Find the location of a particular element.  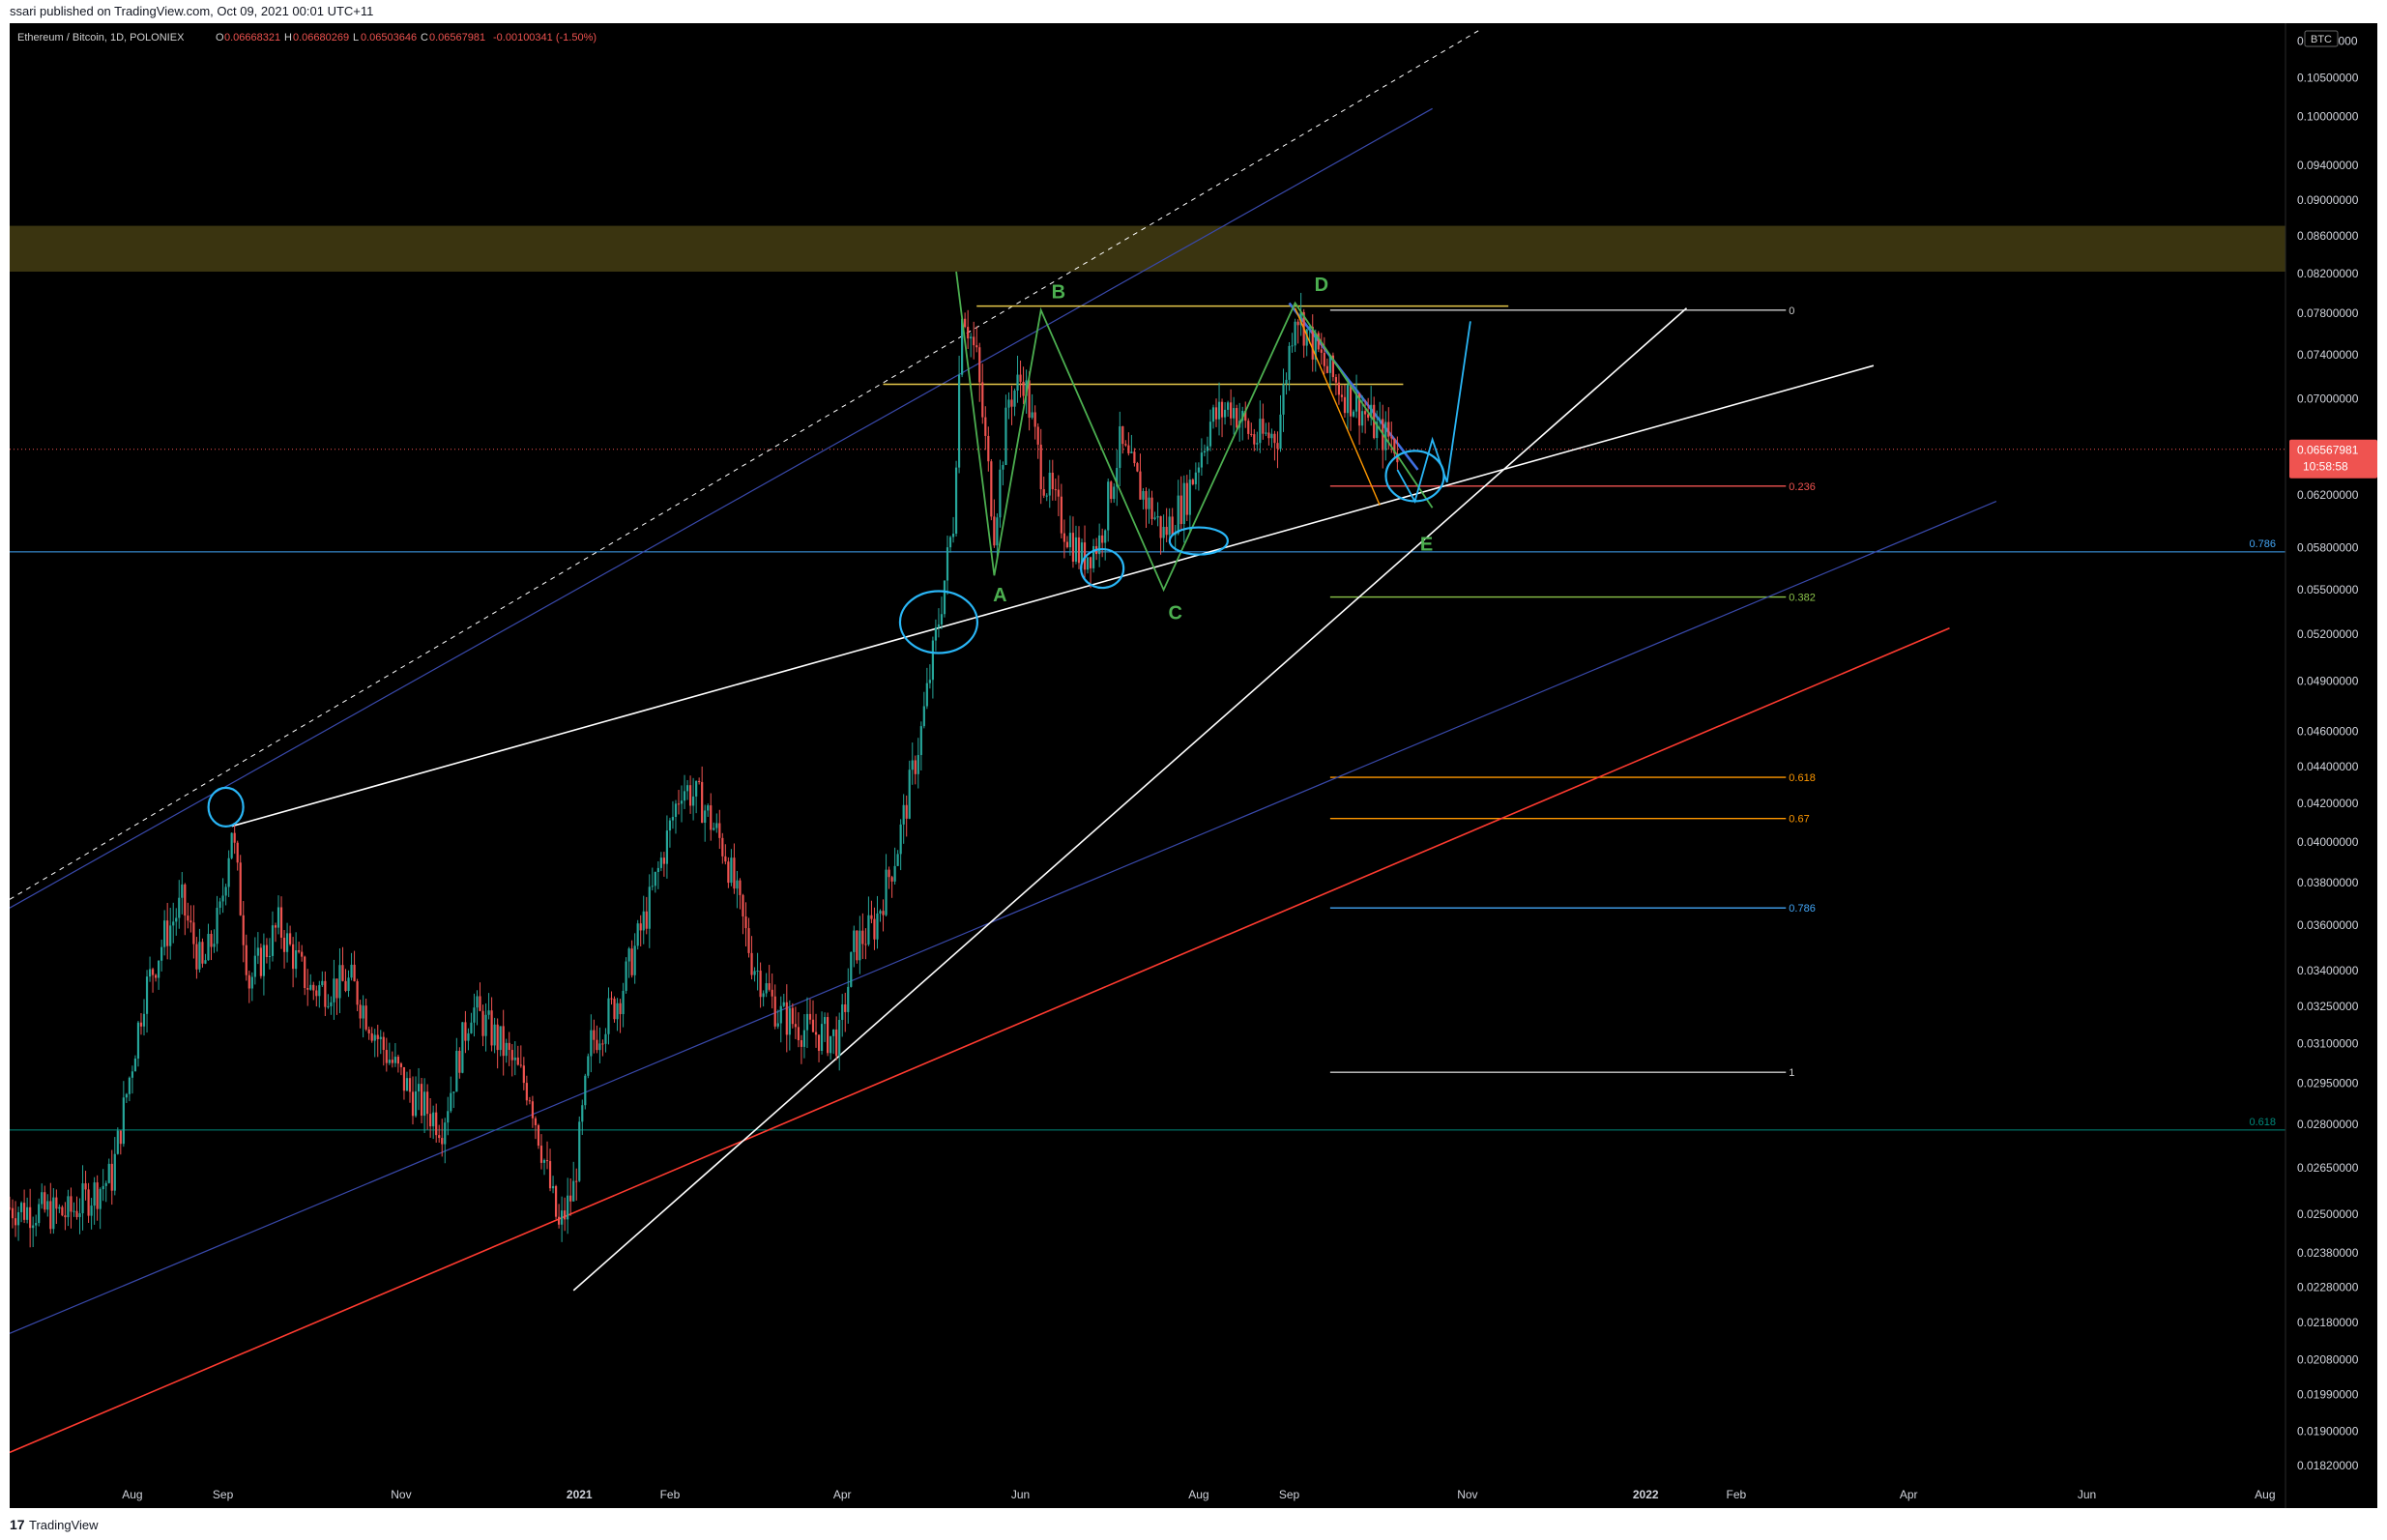

abcde-wave-path is located at coordinates (1194, 432).